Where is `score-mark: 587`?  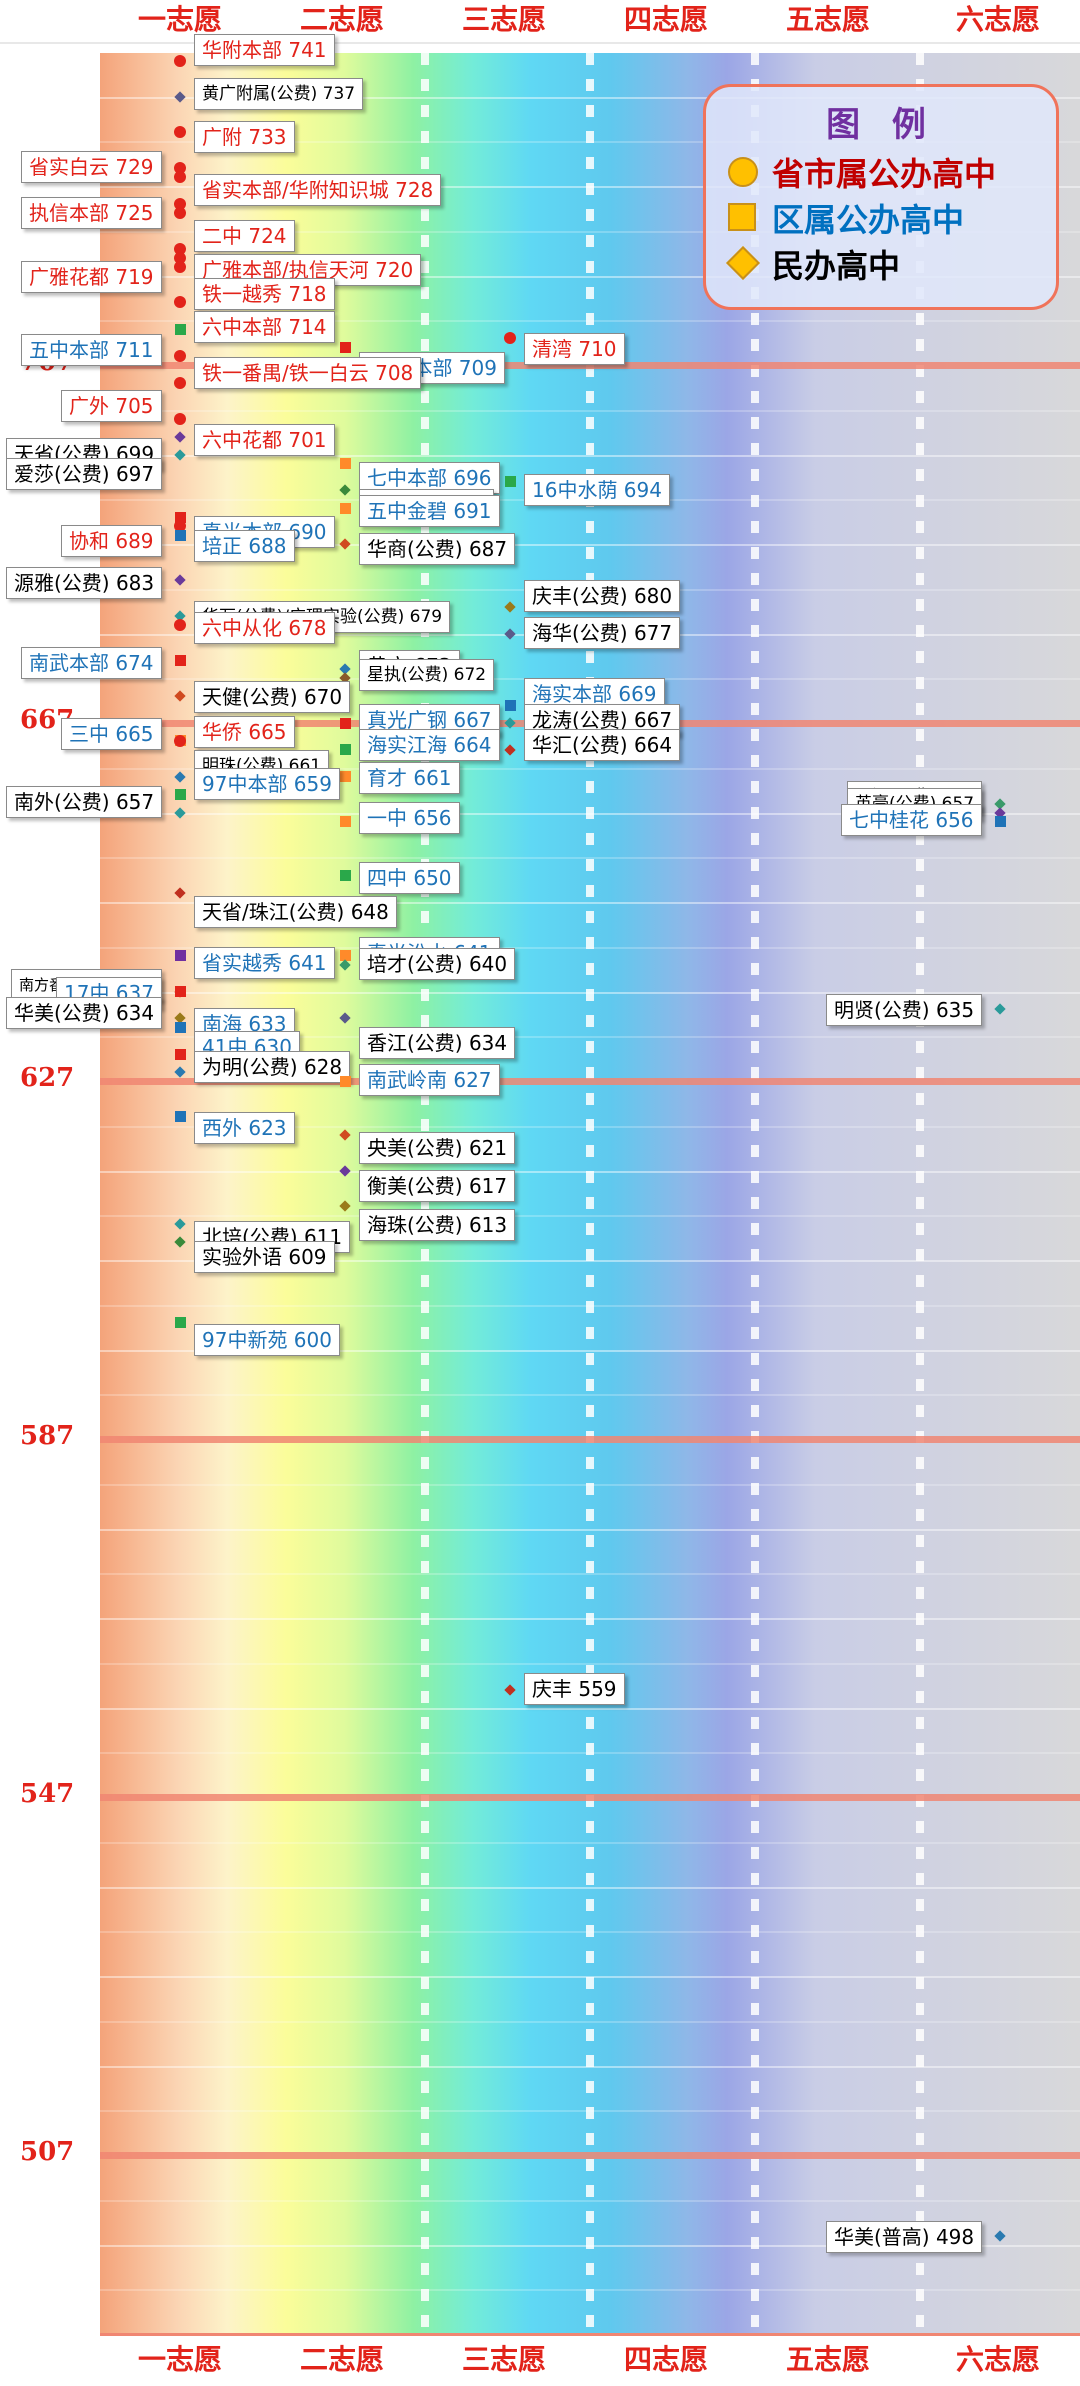
score-mark: 587 is located at coordinates (47, 1436).